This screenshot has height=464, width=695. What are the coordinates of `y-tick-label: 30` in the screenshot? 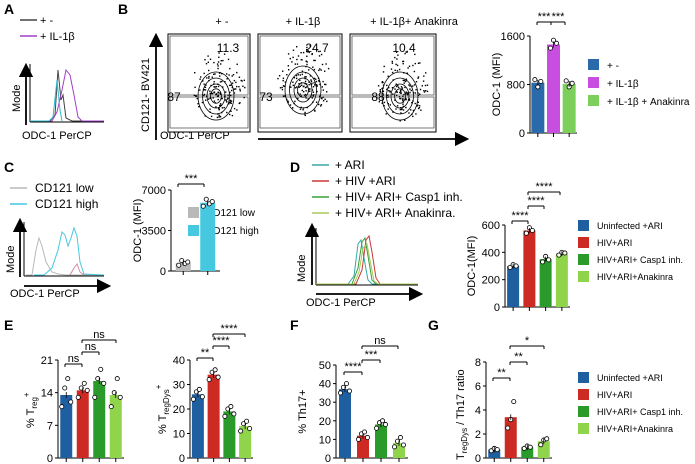 It's located at (325, 403).